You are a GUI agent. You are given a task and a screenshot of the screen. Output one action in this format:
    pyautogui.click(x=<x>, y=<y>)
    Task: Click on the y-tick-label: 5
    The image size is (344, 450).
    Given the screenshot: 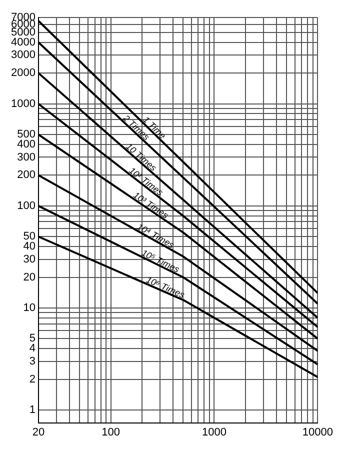 What is the action you would take?
    pyautogui.click(x=32, y=338)
    